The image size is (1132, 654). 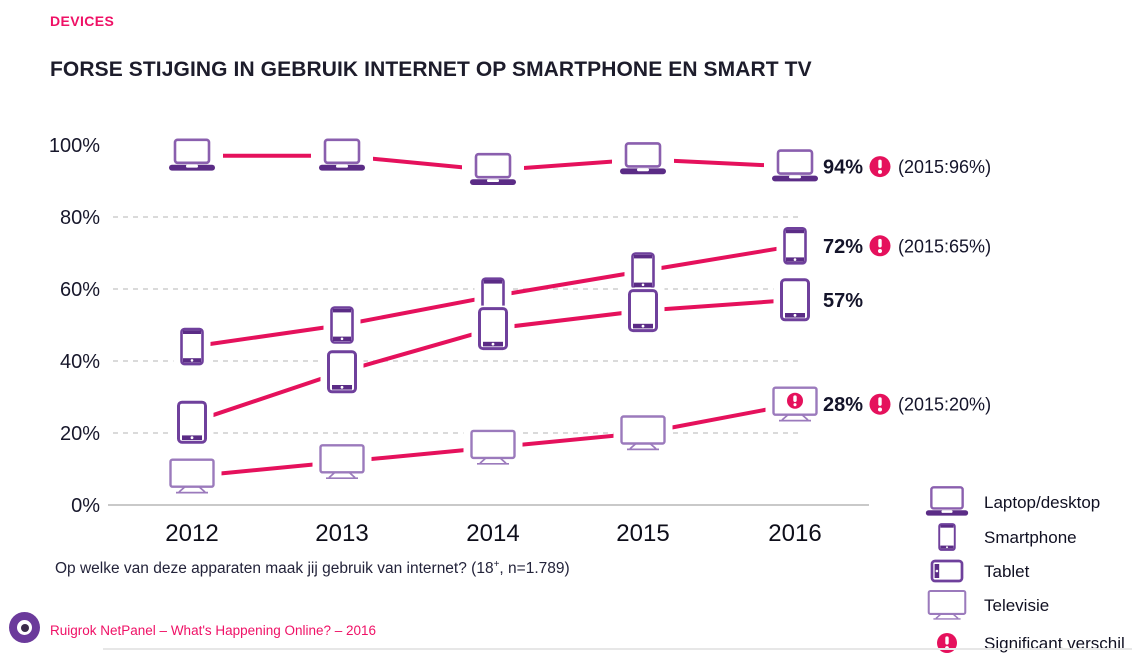 I want to click on legend-item: Smartphone, so click(x=1007, y=537).